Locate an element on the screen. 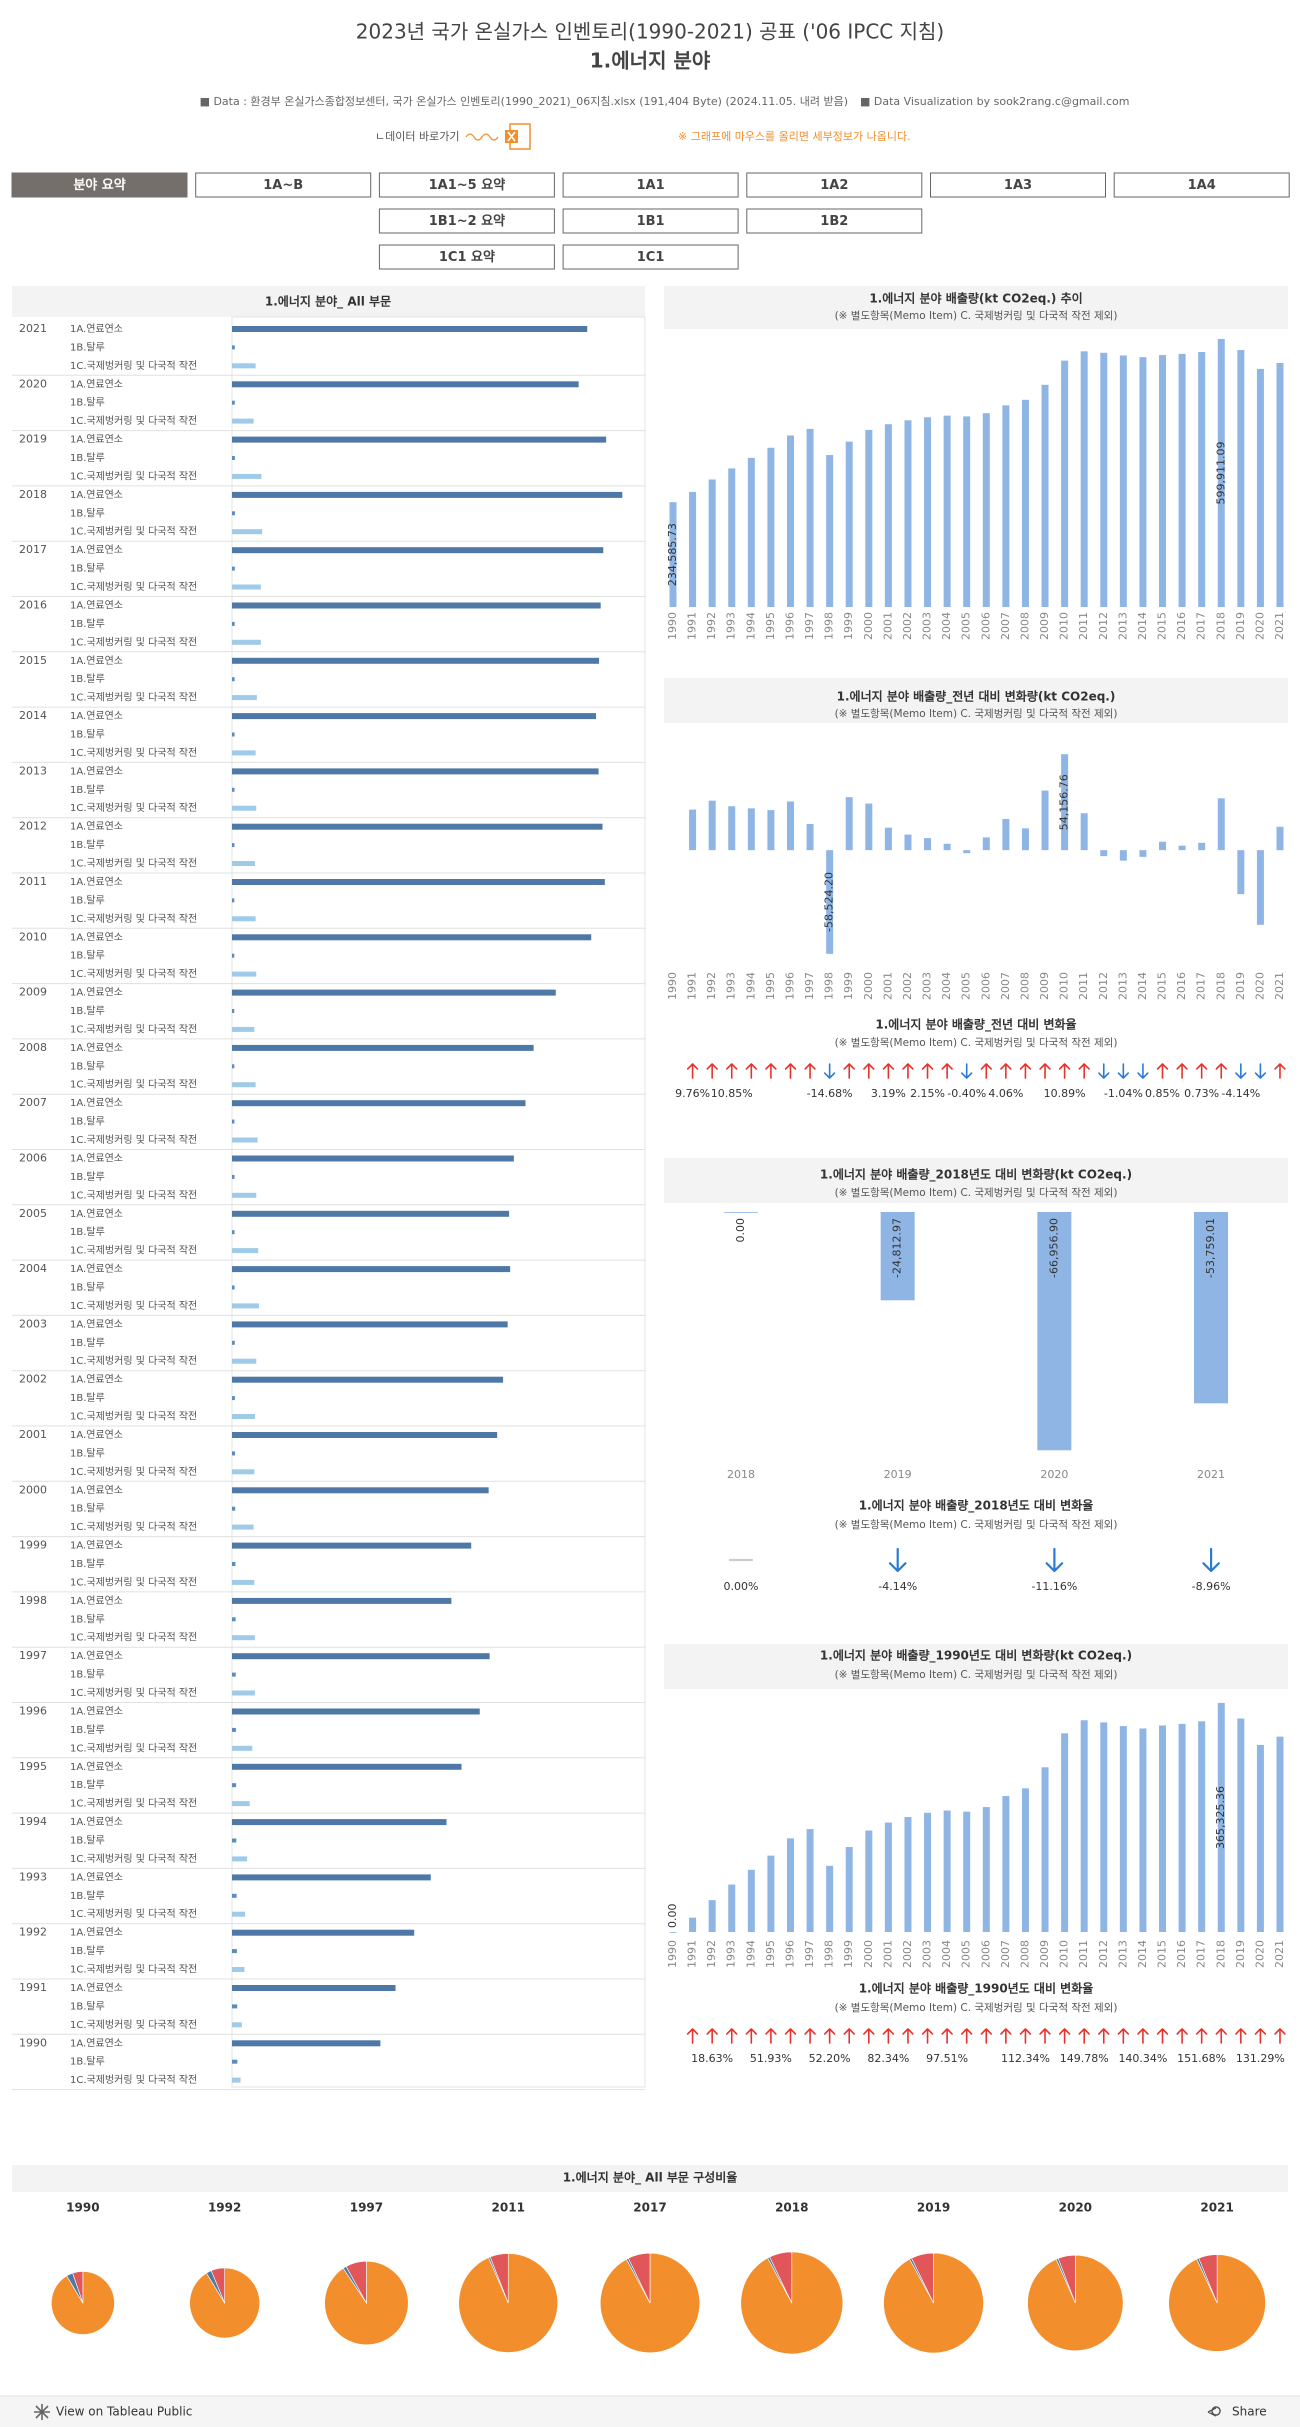  year-label: 2013 is located at coordinates (33, 770).